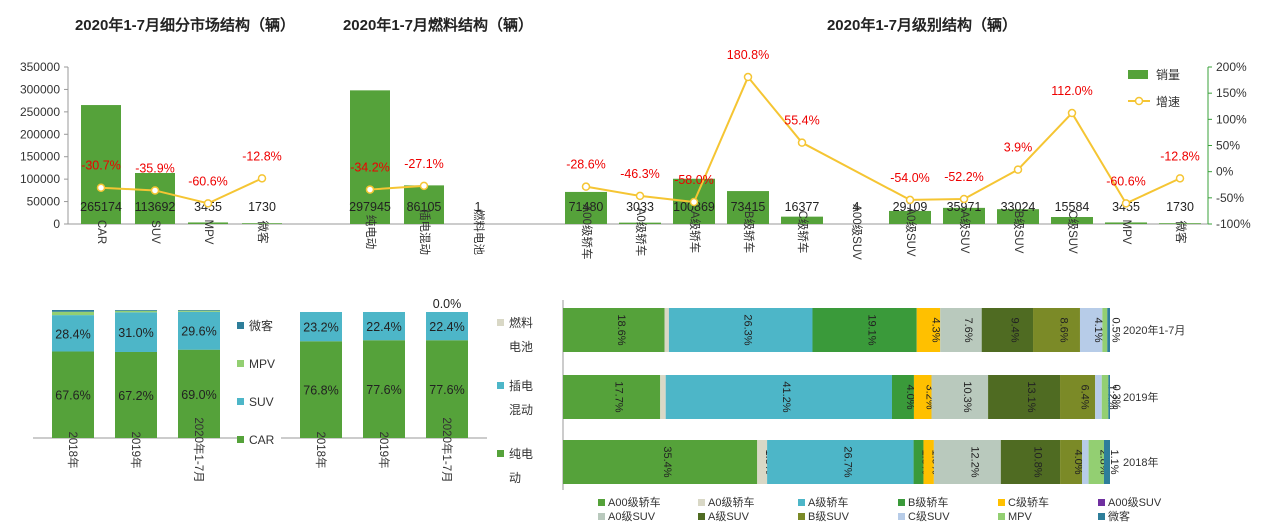 The width and height of the screenshot is (1282, 527). Describe the element at coordinates (1014, 329) in the screenshot. I see `grade-share-segment-label: 9.4%` at that location.